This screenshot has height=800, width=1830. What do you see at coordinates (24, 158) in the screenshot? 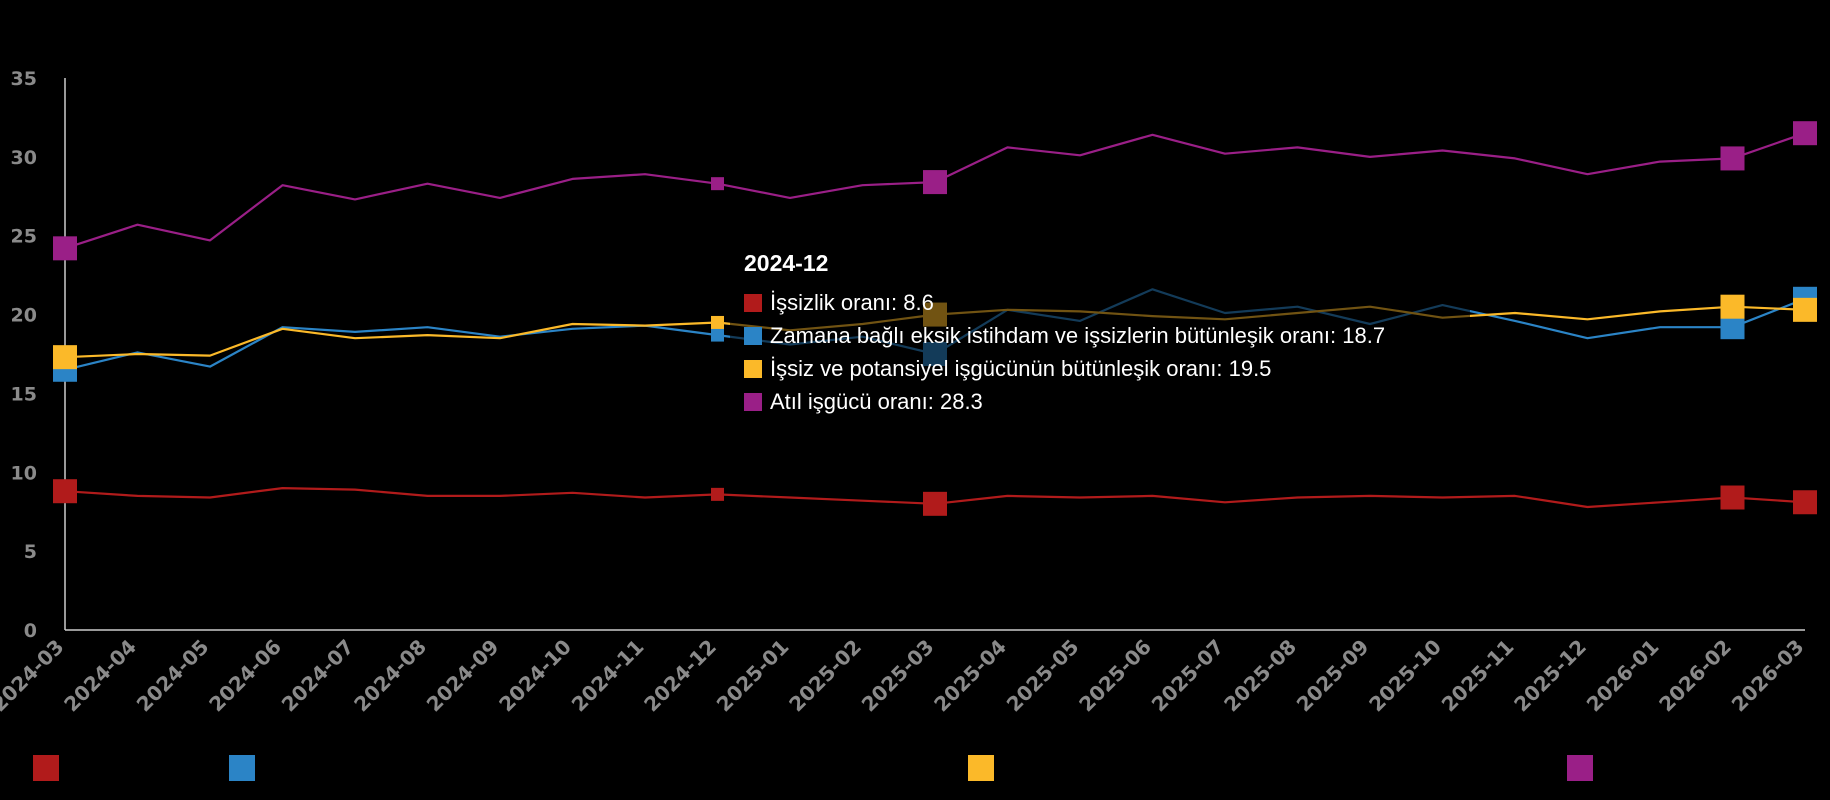
I see `y-tick-label: 30` at bounding box center [24, 158].